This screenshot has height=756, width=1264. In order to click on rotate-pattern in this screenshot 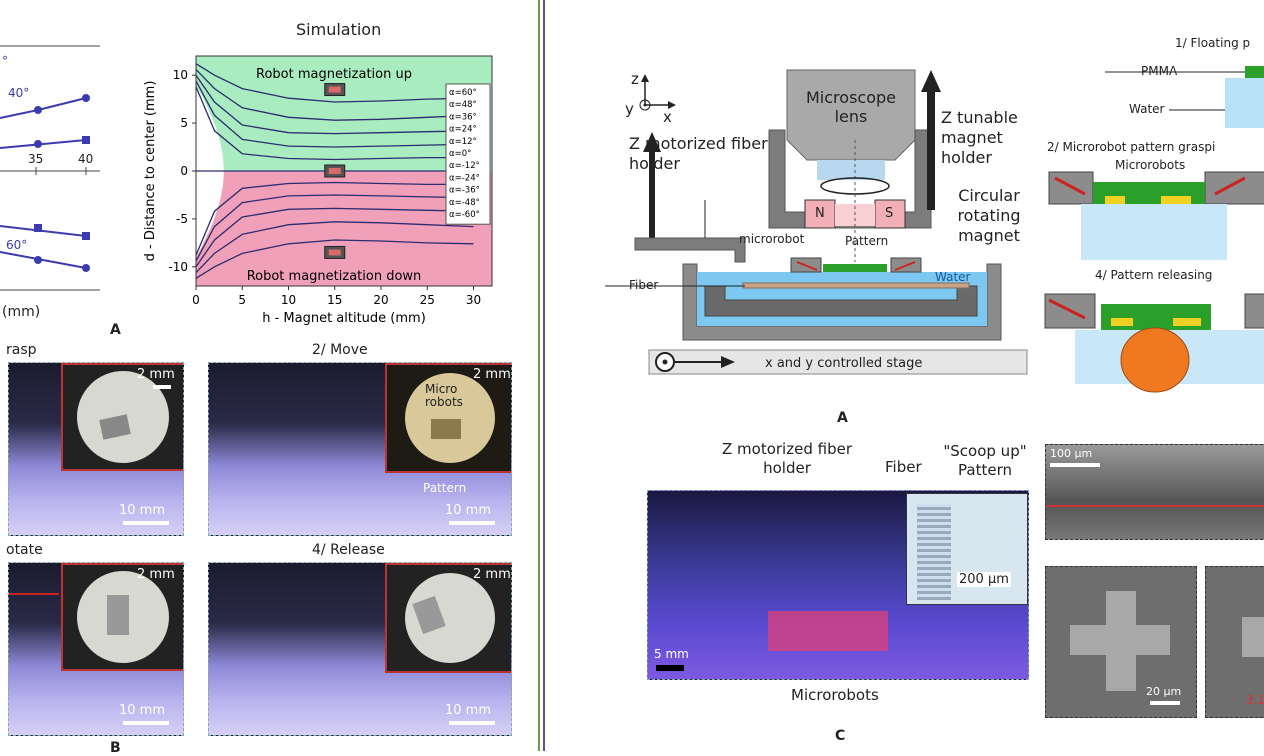, I will do `click(118, 615)`.